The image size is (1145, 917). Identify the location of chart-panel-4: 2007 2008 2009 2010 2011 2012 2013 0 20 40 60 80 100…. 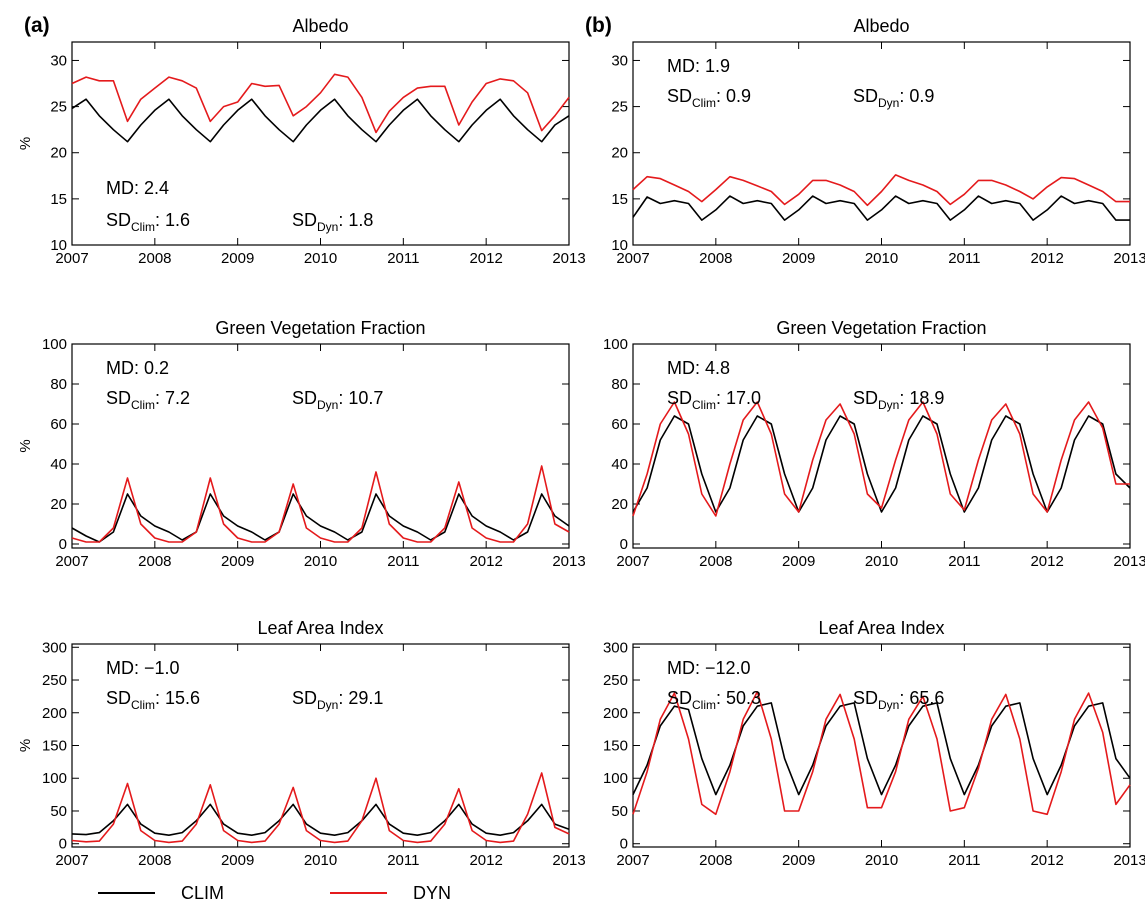
(874, 444).